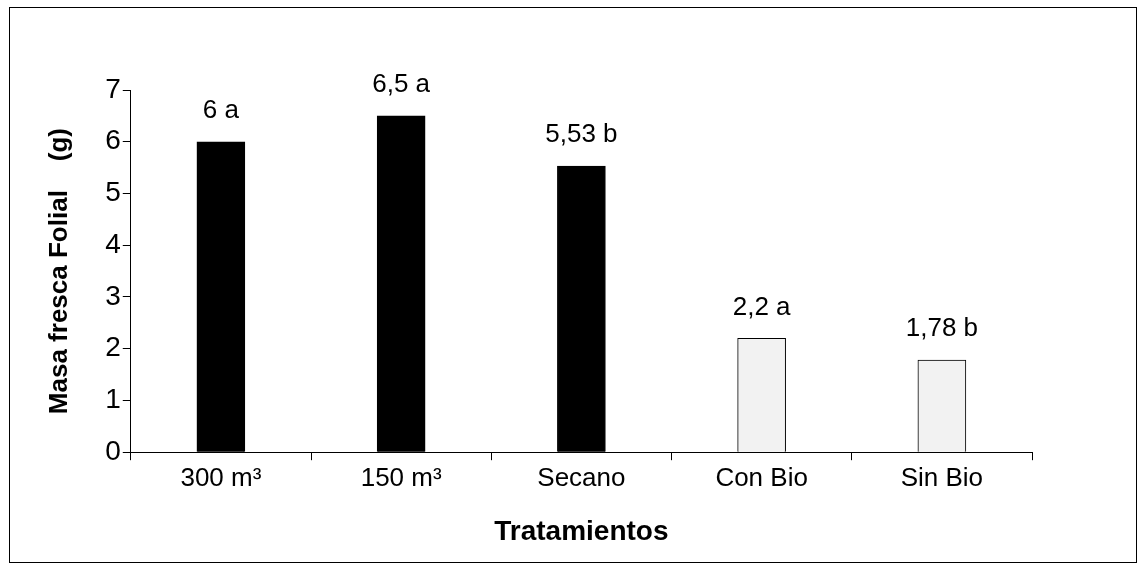 Image resolution: width=1147 pixels, height=573 pixels. Describe the element at coordinates (113, 450) in the screenshot. I see `y-tick-label: 0` at that location.